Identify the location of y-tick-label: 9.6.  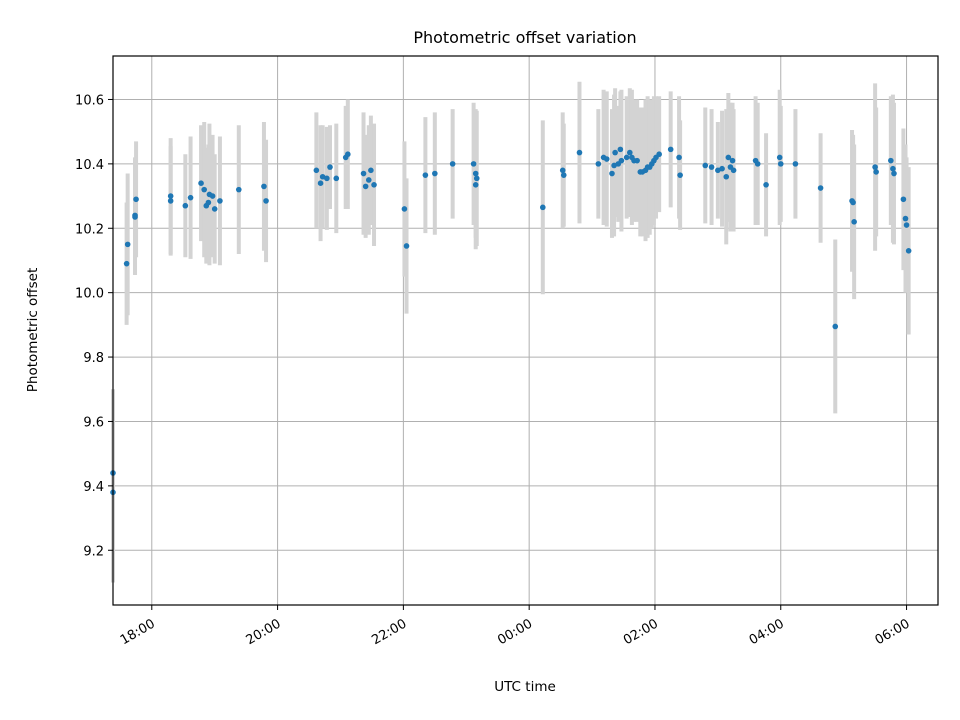
(93, 422).